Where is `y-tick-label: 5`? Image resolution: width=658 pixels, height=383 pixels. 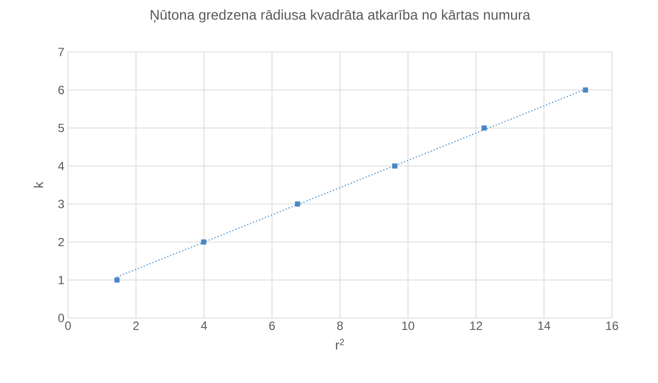 y-tick-label: 5 is located at coordinates (61, 128).